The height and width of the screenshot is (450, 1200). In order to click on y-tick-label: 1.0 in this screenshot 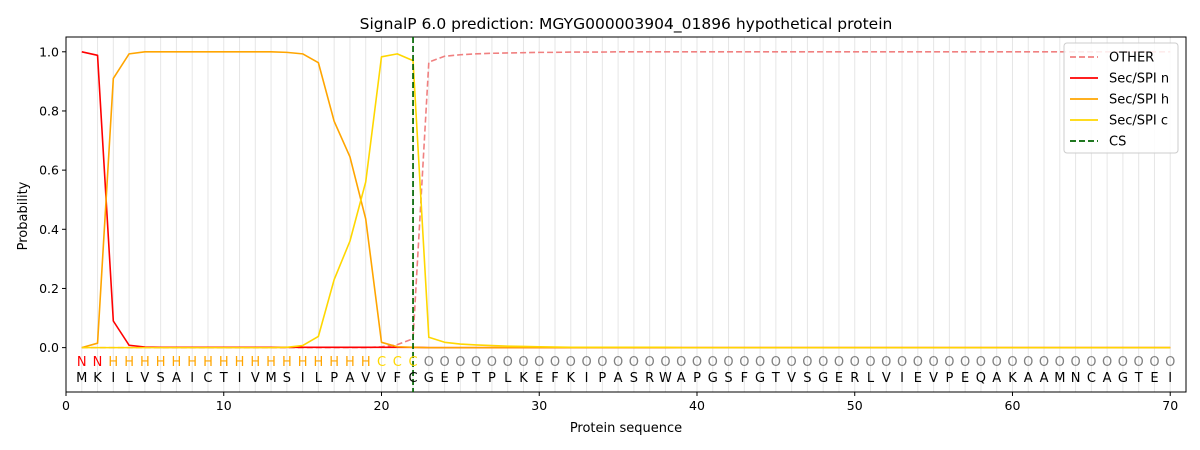, I will do `click(49, 51)`.